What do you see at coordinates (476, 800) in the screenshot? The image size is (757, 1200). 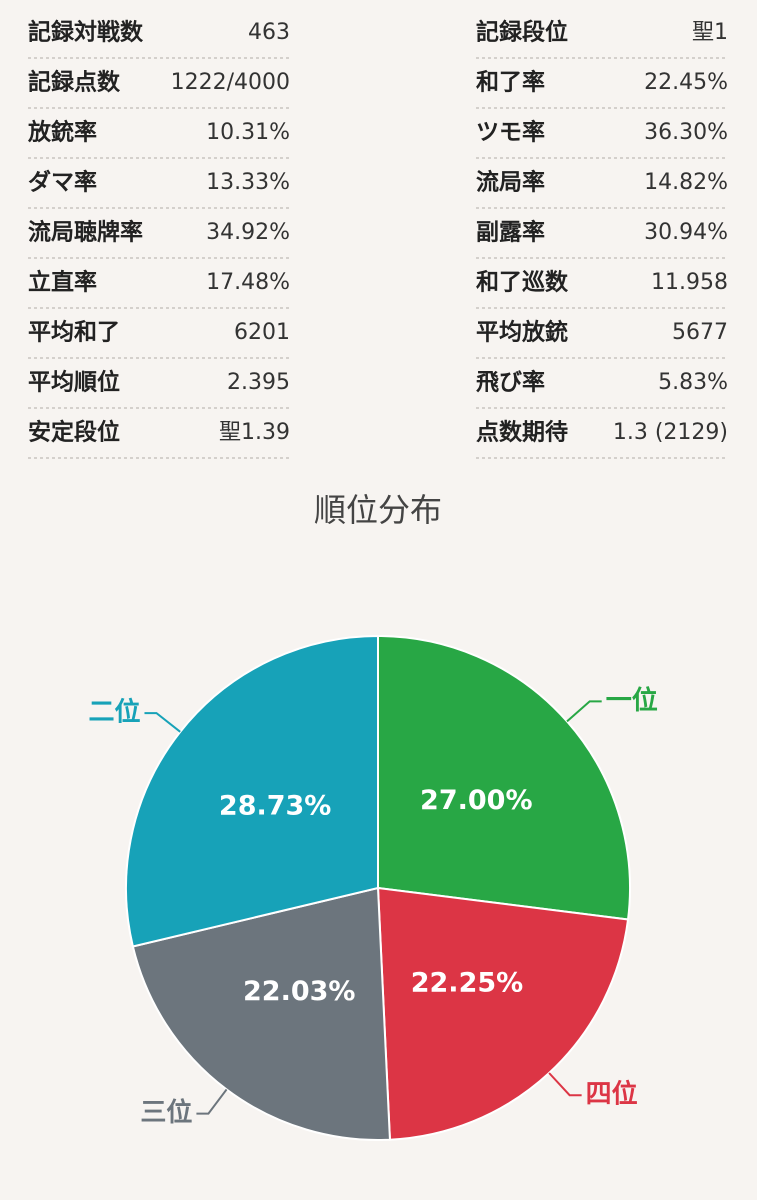 I see `slice-percent: 27.00%` at bounding box center [476, 800].